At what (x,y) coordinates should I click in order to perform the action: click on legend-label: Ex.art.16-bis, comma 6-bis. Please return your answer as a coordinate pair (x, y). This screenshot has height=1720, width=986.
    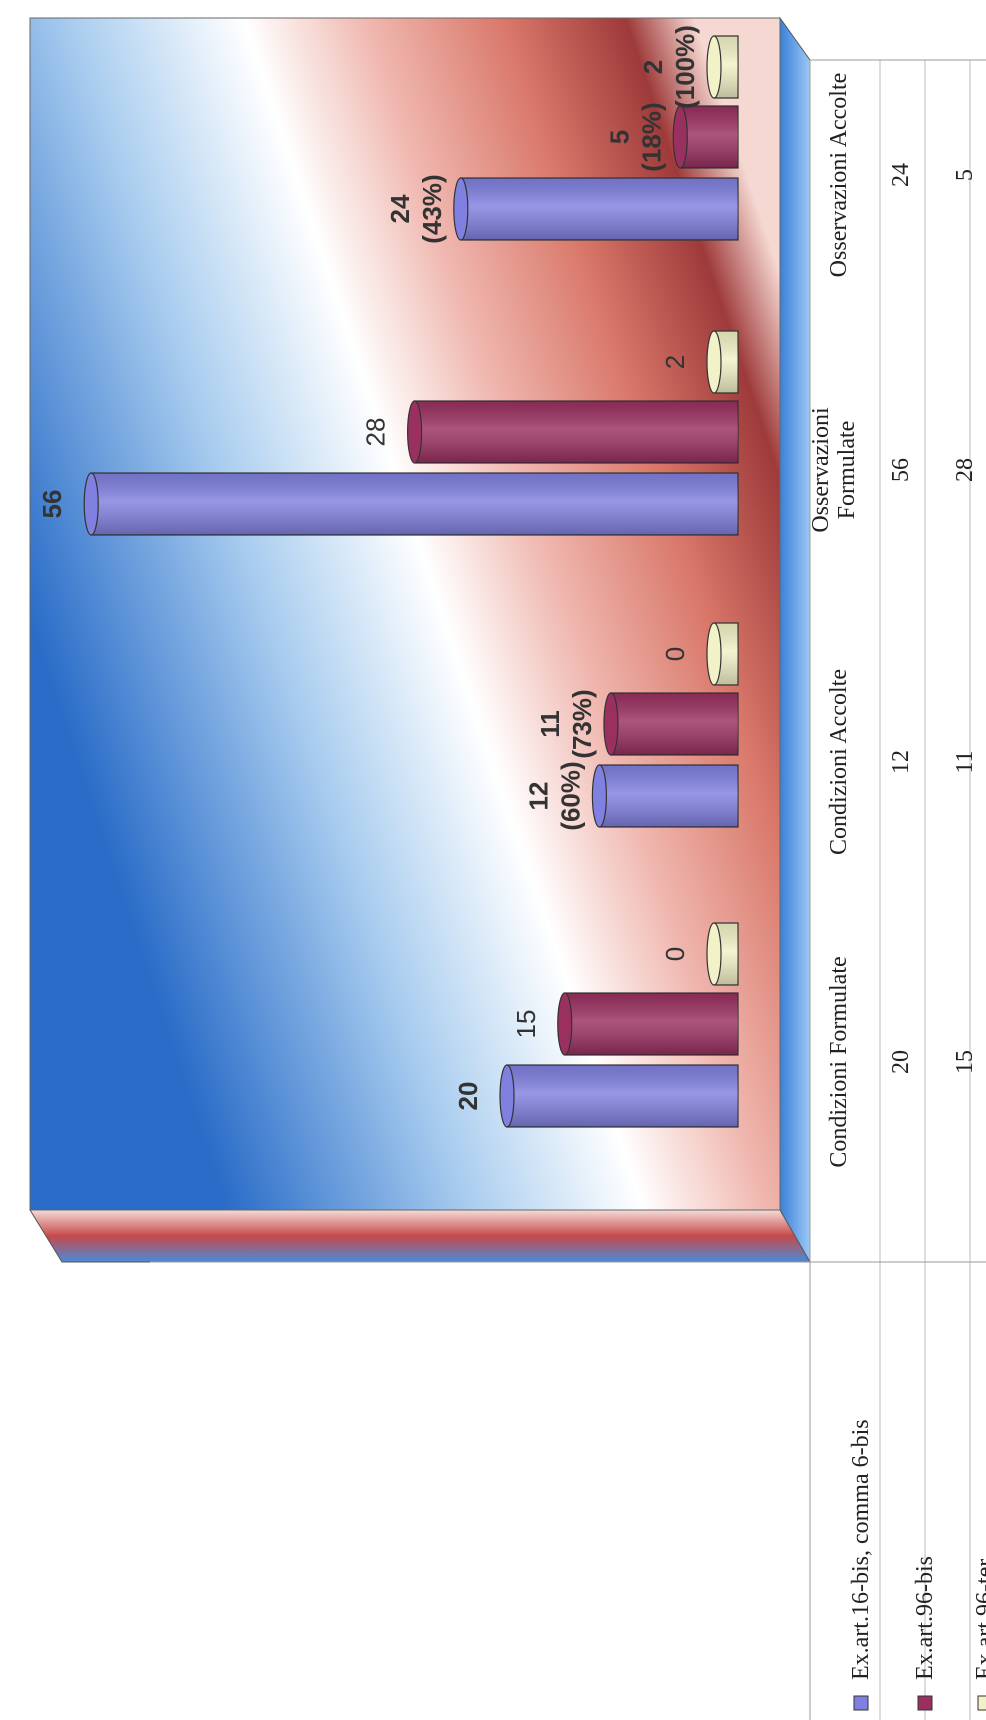
    Looking at the image, I should click on (861, 1549).